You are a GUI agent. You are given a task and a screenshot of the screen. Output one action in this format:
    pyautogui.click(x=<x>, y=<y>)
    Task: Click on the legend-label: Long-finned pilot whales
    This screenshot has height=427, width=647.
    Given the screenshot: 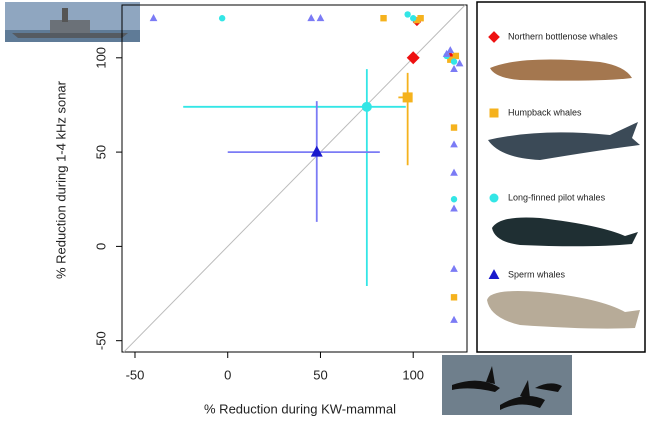 What is the action you would take?
    pyautogui.click(x=557, y=197)
    